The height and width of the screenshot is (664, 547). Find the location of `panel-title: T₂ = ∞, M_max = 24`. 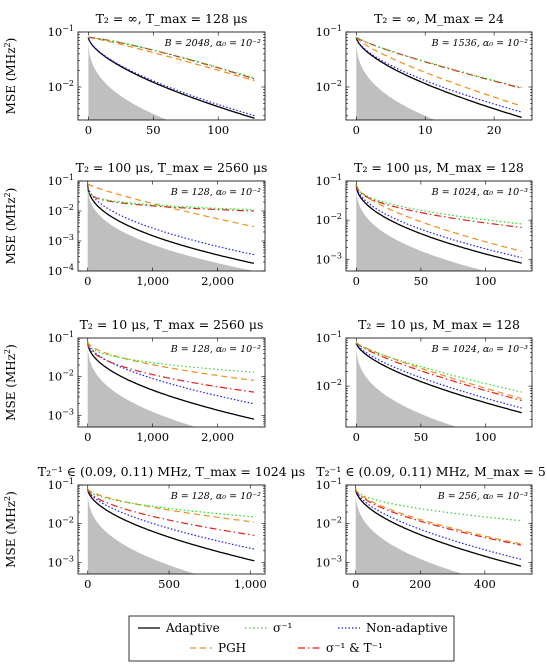

panel-title: T₂ = ∞, M_max = 24 is located at coordinates (439, 18).